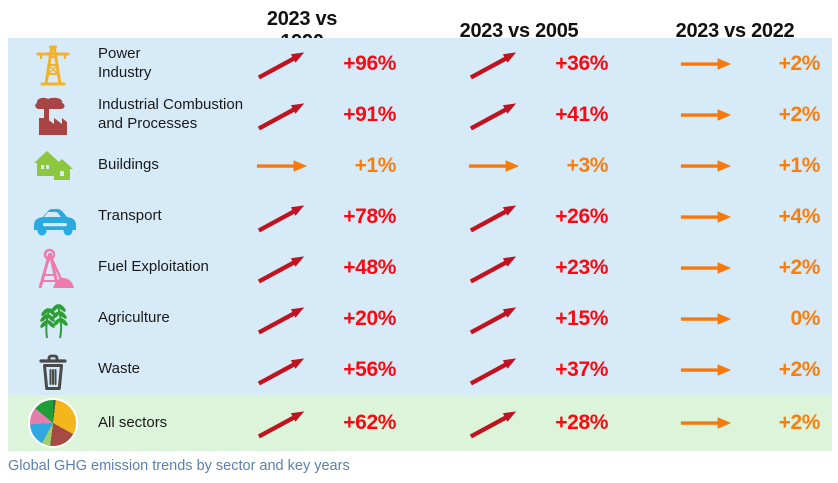 This screenshot has width=838, height=483. What do you see at coordinates (581, 318) in the screenshot?
I see `trend-value: +15%` at bounding box center [581, 318].